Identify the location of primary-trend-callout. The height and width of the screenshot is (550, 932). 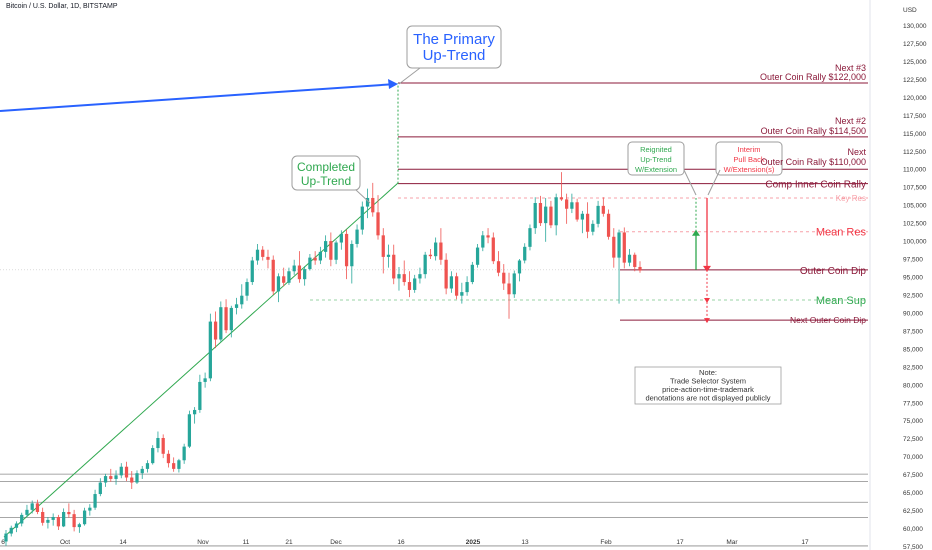
(454, 47).